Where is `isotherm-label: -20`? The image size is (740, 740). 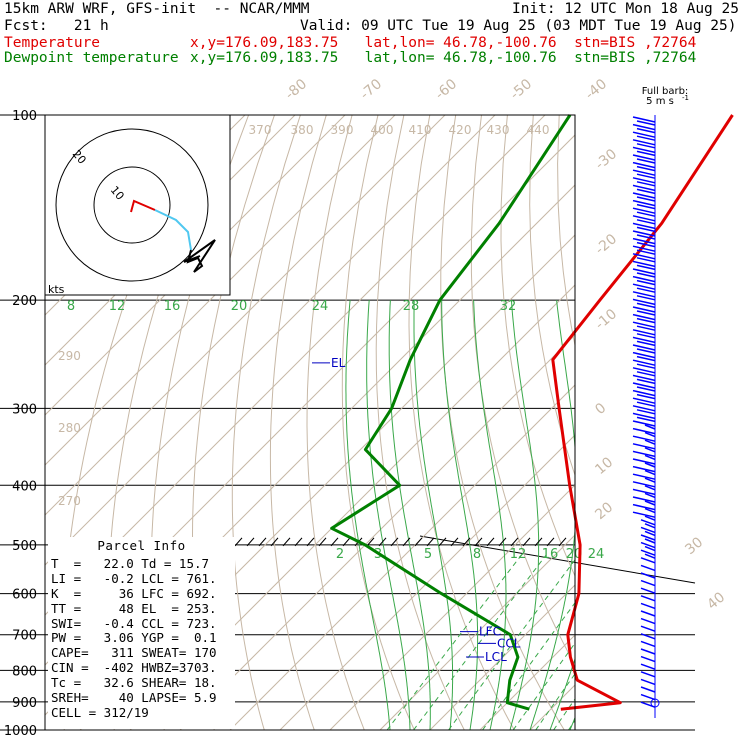 isotherm-label: -20 is located at coordinates (606, 244).